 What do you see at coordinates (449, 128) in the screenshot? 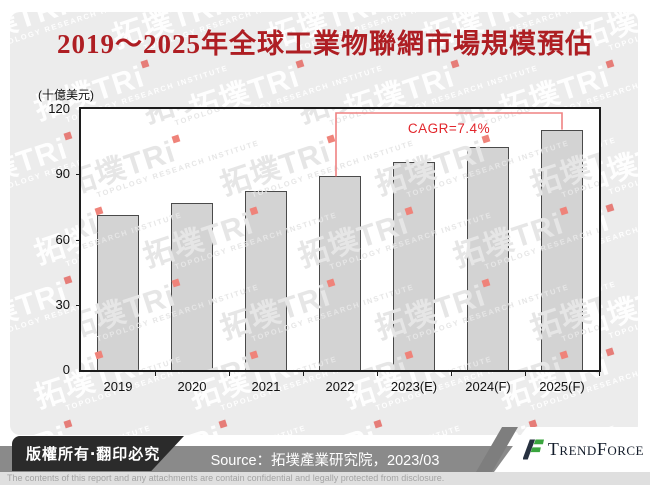
I see `cagr-annotation: CAGR=7.4%` at bounding box center [449, 128].